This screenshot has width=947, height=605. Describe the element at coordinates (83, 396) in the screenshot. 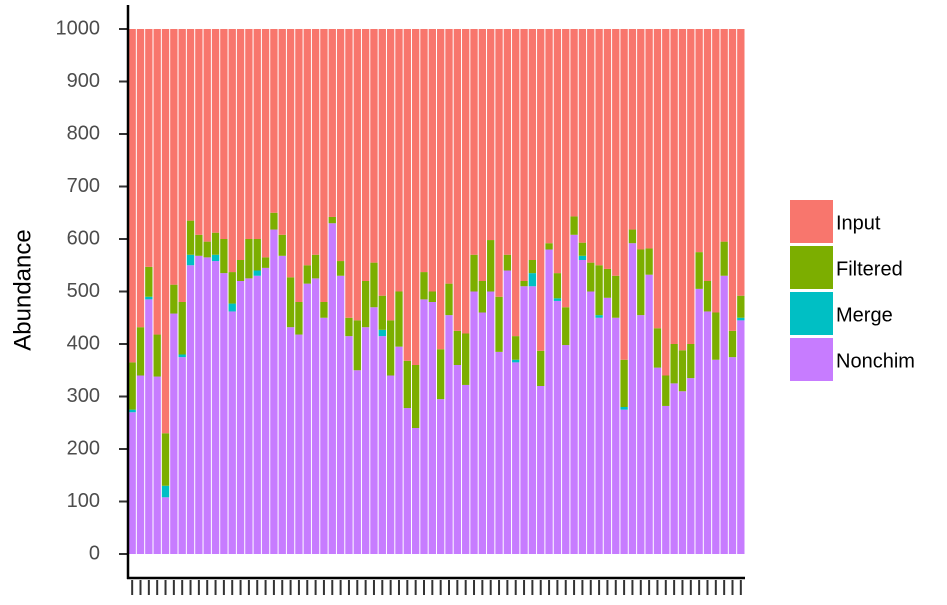

I see `y-tick-label: 300` at that location.